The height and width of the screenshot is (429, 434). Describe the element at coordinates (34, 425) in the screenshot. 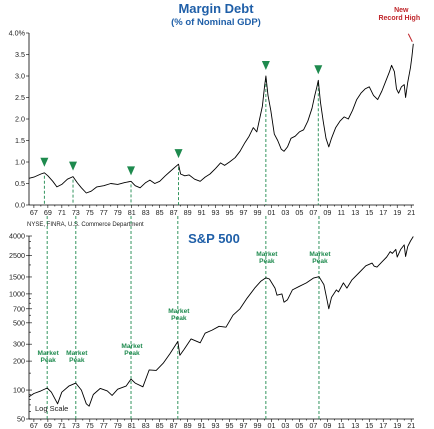

I see `x-tick-label: 67` at that location.